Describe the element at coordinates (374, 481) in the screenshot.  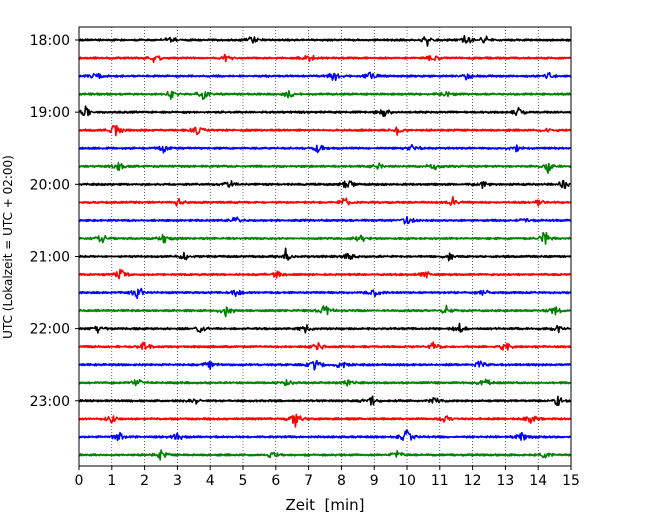
I see `x-tick-label-9: 9` at that location.